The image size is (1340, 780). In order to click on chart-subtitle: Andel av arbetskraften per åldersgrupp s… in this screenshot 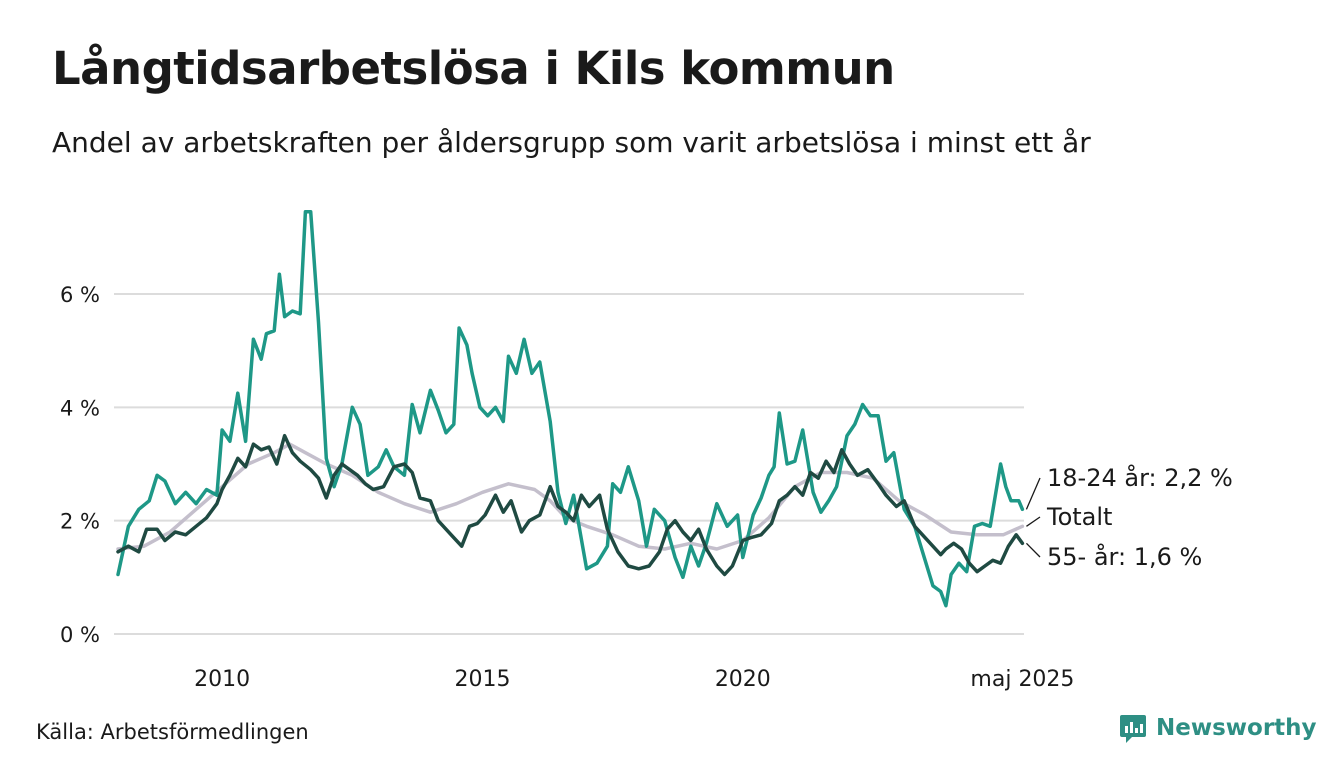, I will do `click(571, 142)`.